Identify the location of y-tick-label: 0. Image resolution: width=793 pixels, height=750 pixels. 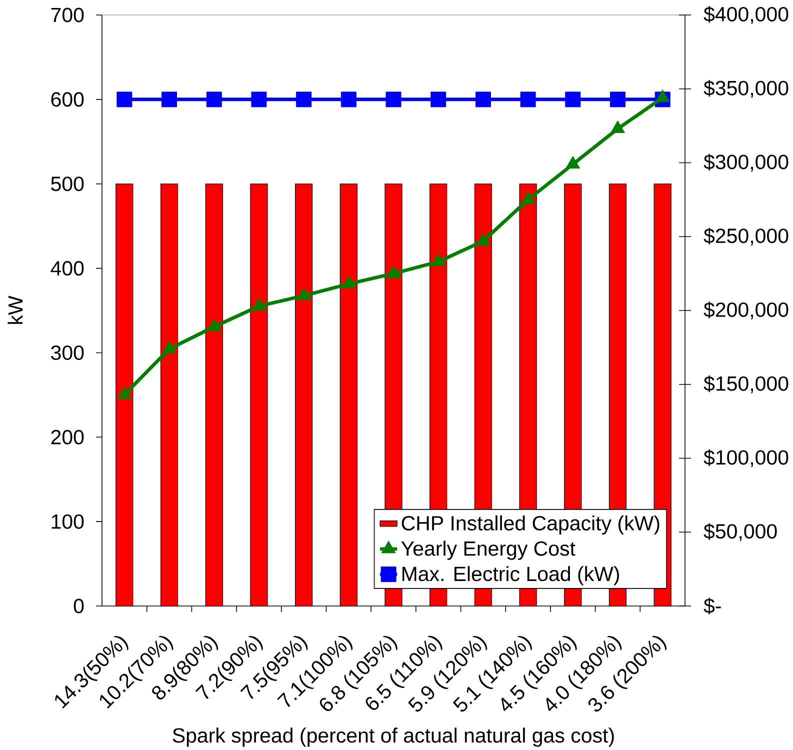
(79, 606).